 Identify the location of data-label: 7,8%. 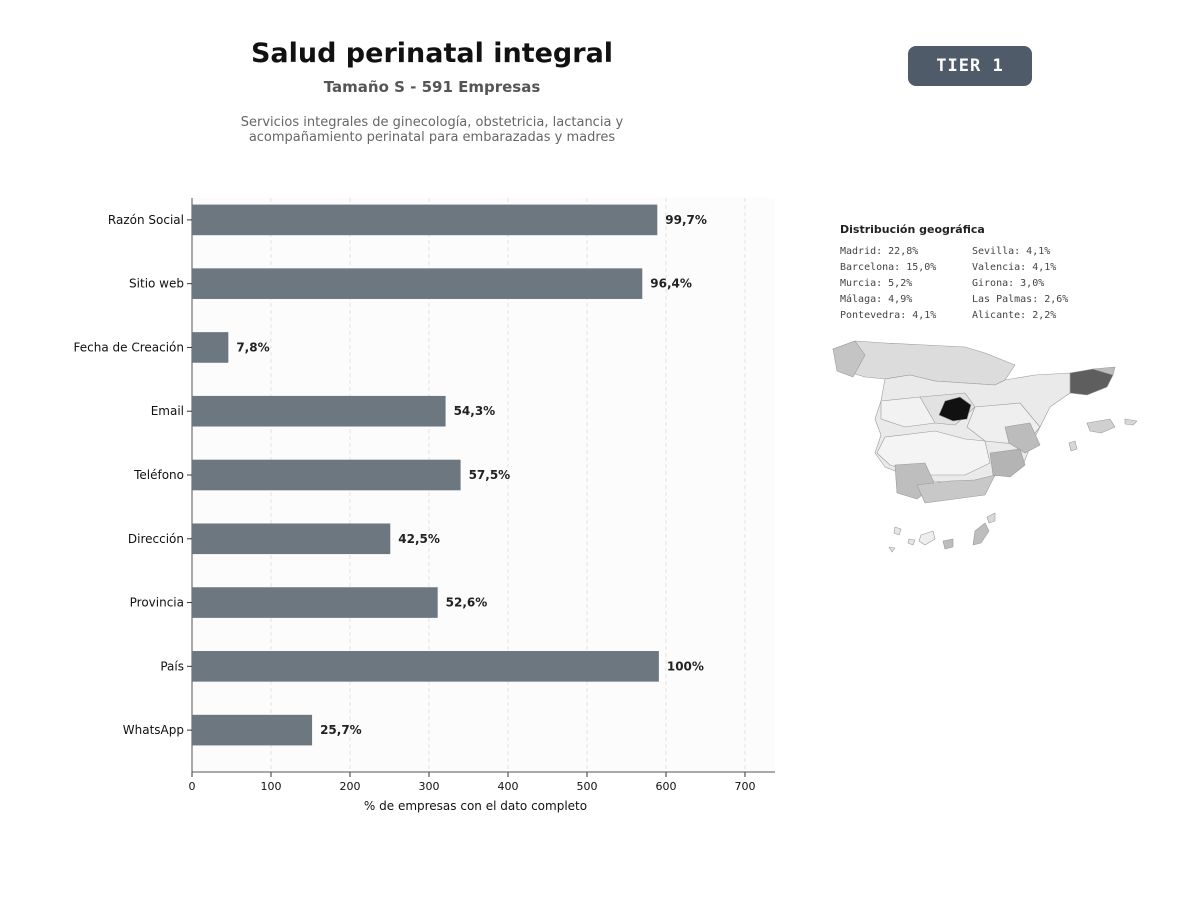
(252, 347).